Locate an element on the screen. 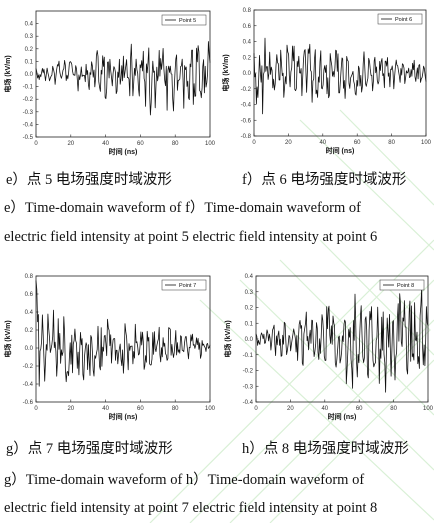 The image size is (434, 523). legend-label: Point 5 is located at coordinates (187, 21).